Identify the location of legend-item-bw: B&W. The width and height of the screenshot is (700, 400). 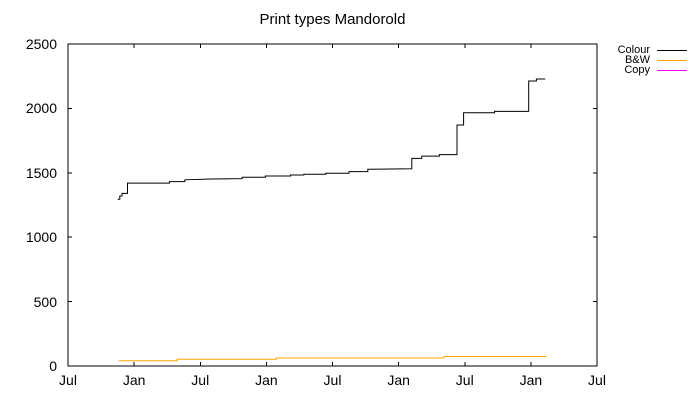
(652, 60).